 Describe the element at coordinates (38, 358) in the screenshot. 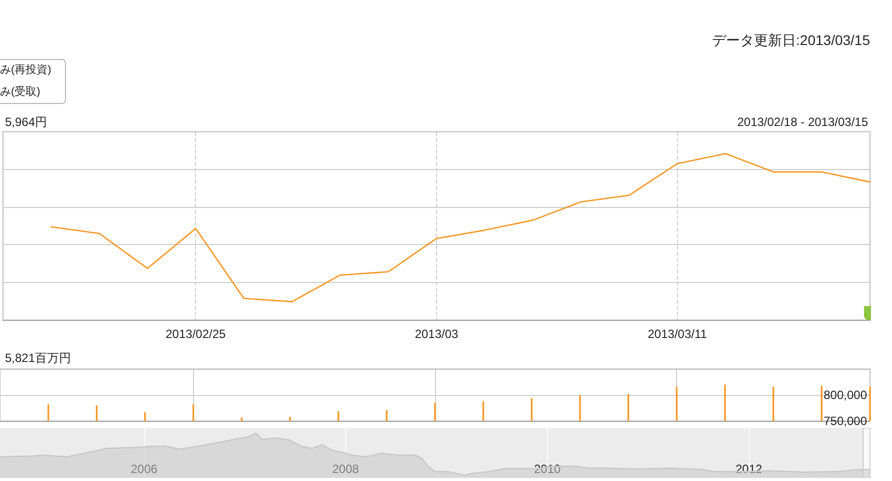

I see `text: 5,821百万円` at that location.